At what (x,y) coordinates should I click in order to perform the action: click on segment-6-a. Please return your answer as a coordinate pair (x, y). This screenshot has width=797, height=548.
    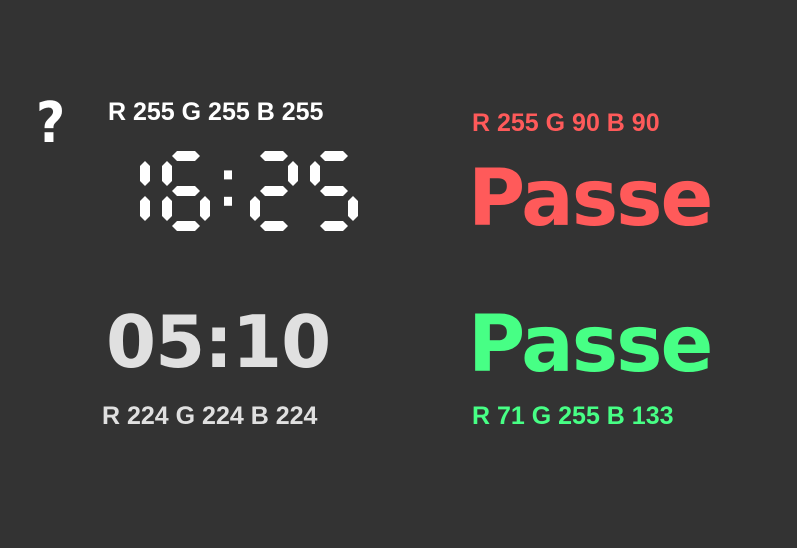
    Looking at the image, I should click on (186, 156).